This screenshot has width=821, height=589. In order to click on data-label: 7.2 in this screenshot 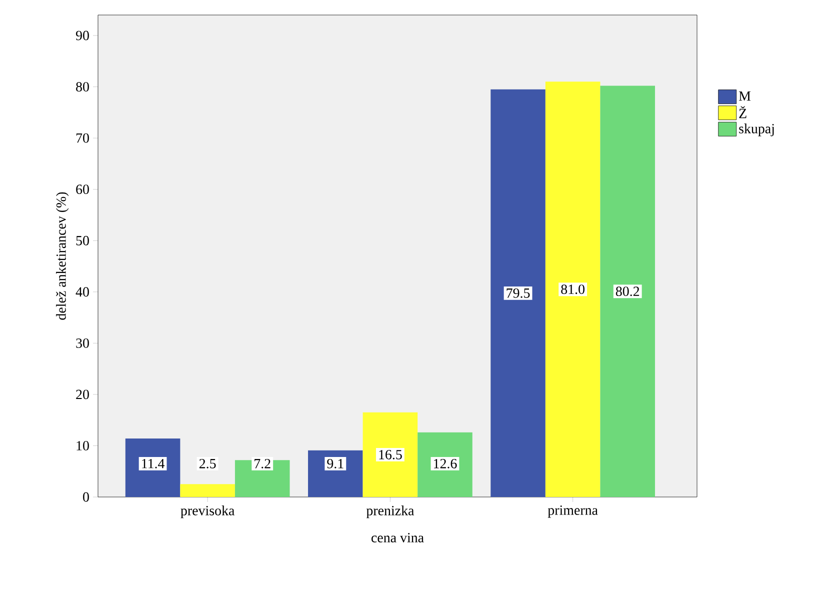, I will do `click(262, 463)`.